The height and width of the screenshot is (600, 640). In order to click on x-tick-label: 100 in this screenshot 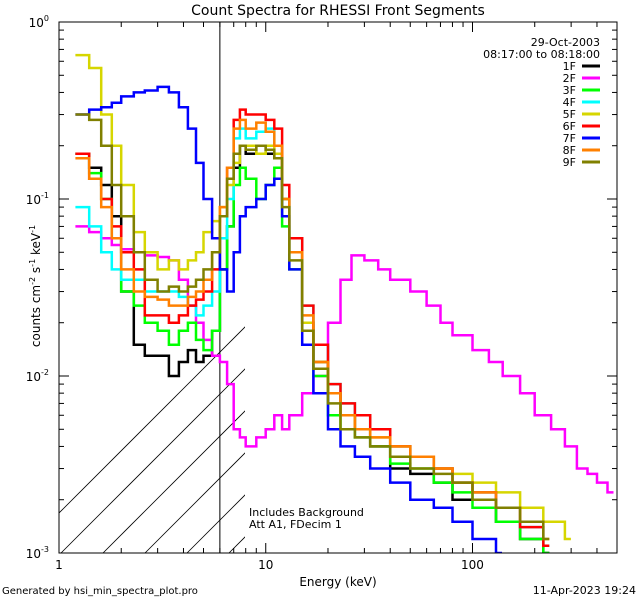, I will do `click(472, 565)`.